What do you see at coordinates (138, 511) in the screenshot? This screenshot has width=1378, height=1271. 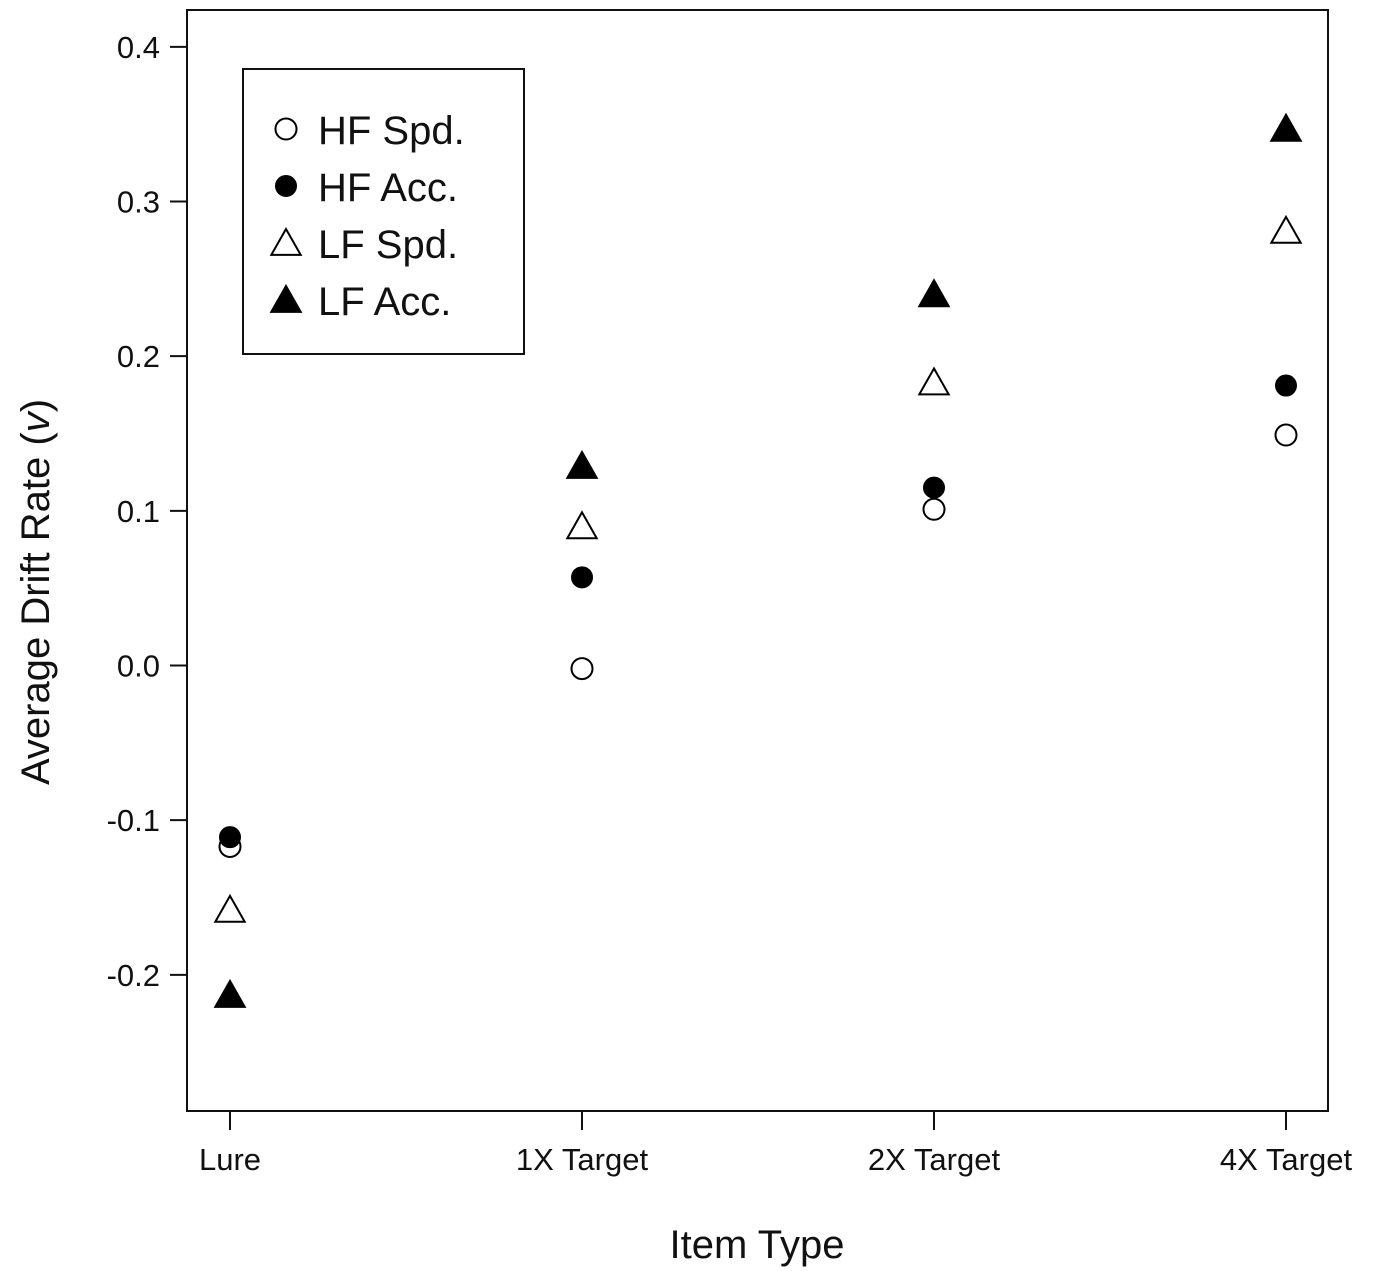 I see `y-tick-label: 0.1` at bounding box center [138, 511].